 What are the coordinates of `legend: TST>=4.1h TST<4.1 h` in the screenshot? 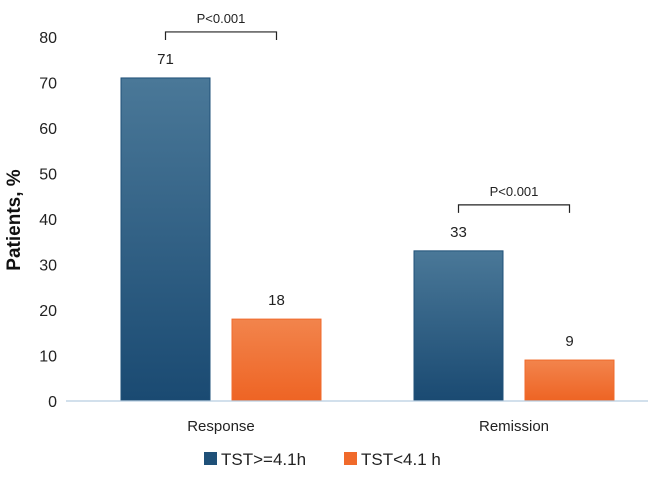 It's located at (322, 459).